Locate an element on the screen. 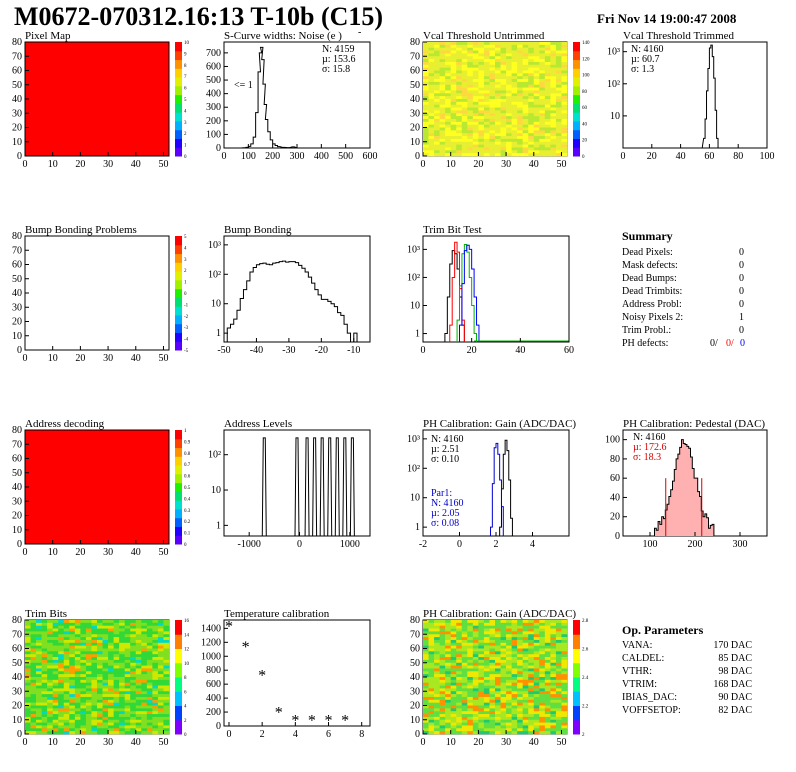 Image resolution: width=796 pixels, height=772 pixels. y-tick-label: 10 is located at coordinates (17, 720).